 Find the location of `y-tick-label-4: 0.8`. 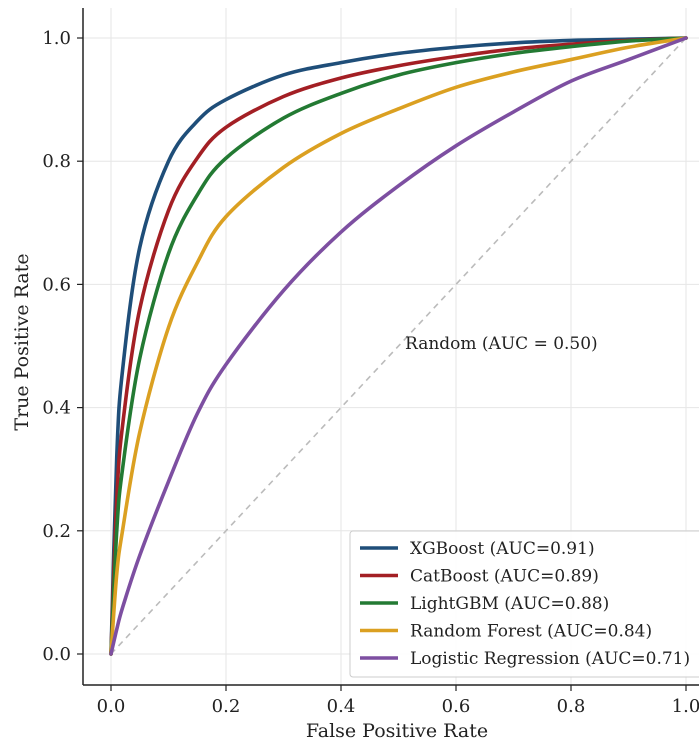

y-tick-label-4: 0.8 is located at coordinates (56, 161).